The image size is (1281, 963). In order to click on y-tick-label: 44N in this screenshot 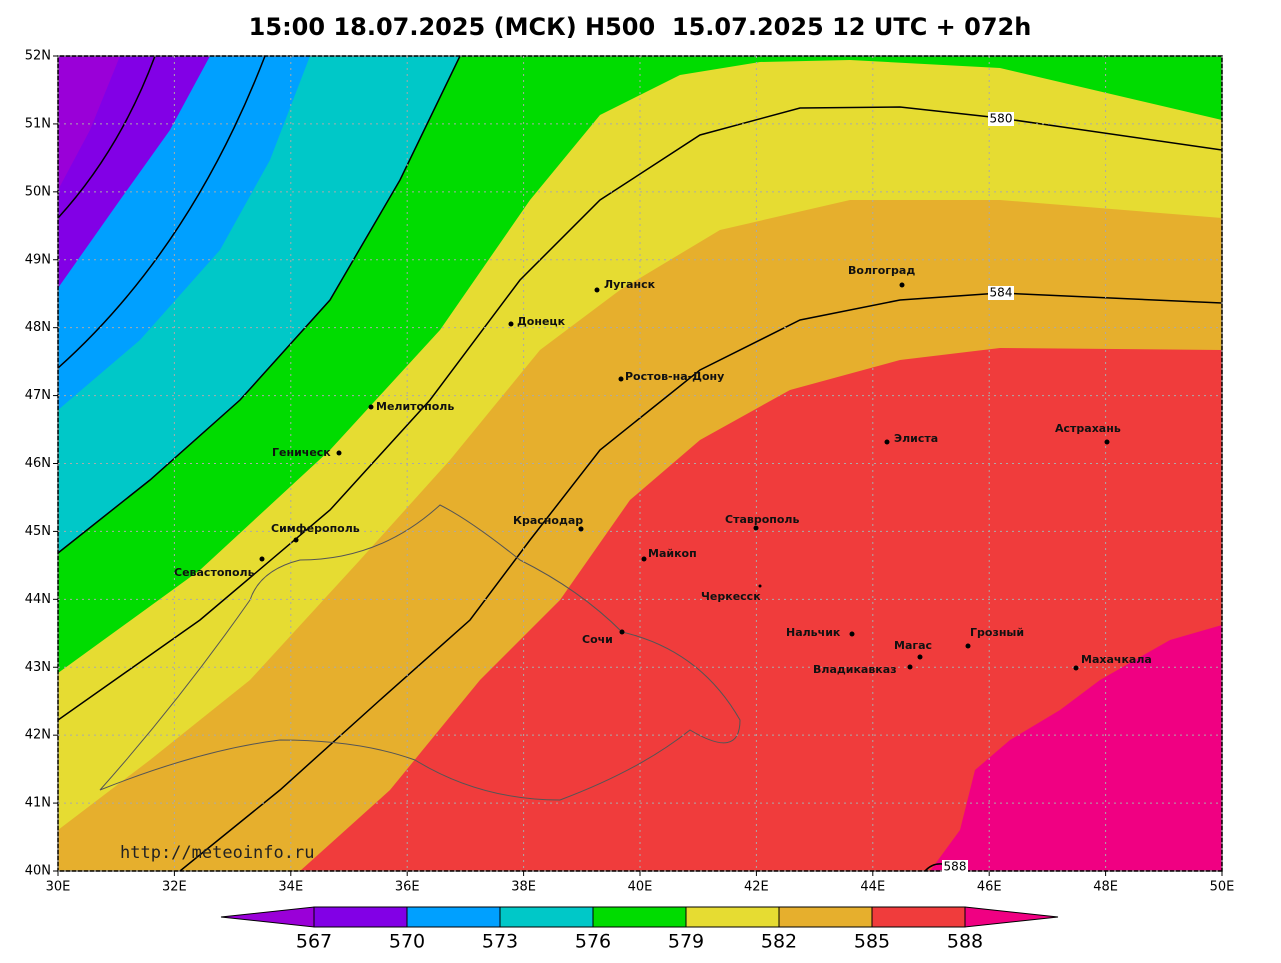, I will do `click(38, 599)`.